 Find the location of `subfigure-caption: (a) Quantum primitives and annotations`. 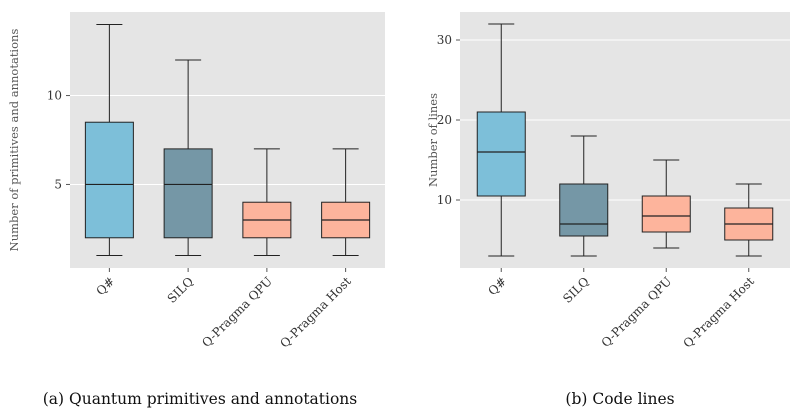

subfigure-caption: (a) Quantum primitives and annotations is located at coordinates (200, 399).